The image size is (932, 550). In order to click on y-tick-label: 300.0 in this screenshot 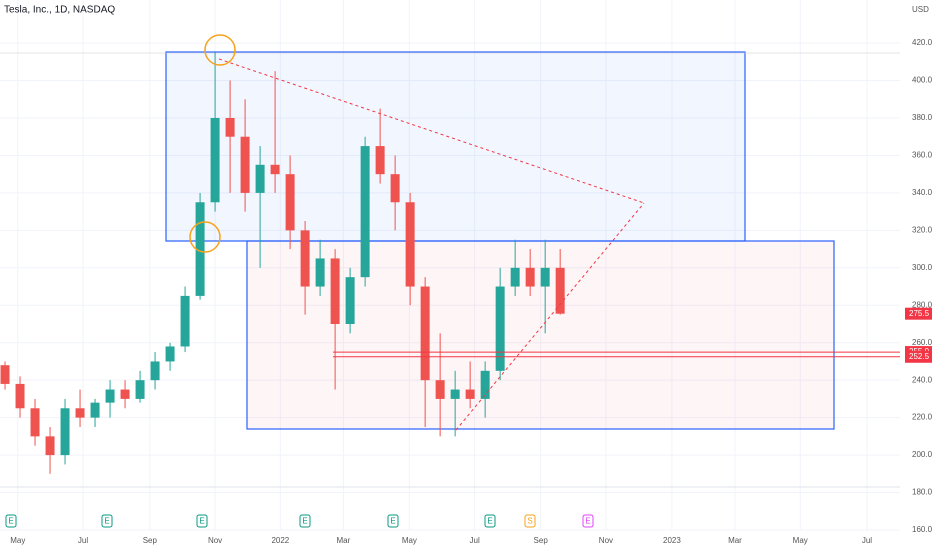, I will do `click(922, 267)`.